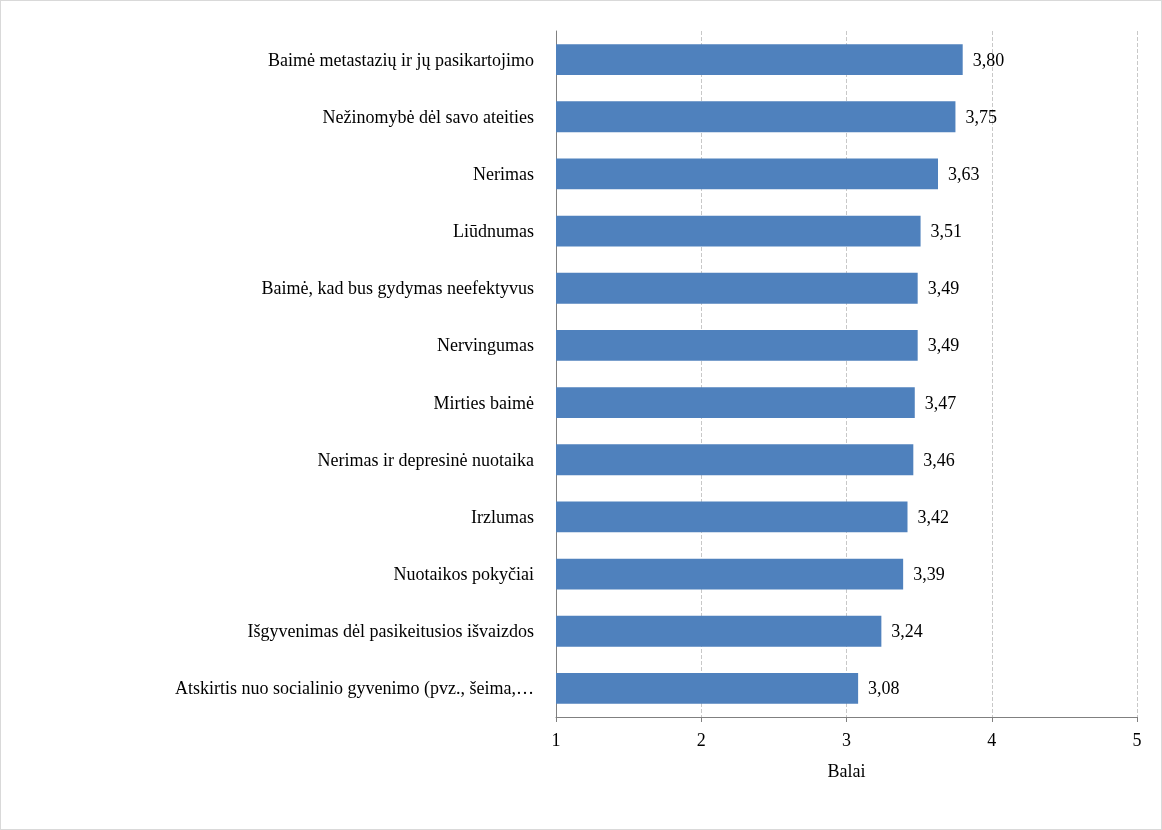 This screenshot has width=1162, height=830. I want to click on data-label: 3,63, so click(964, 173).